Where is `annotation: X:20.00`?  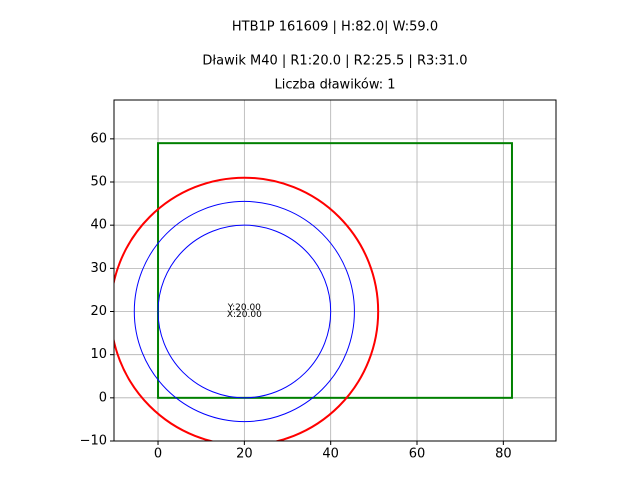 annotation: X:20.00 is located at coordinates (244, 315).